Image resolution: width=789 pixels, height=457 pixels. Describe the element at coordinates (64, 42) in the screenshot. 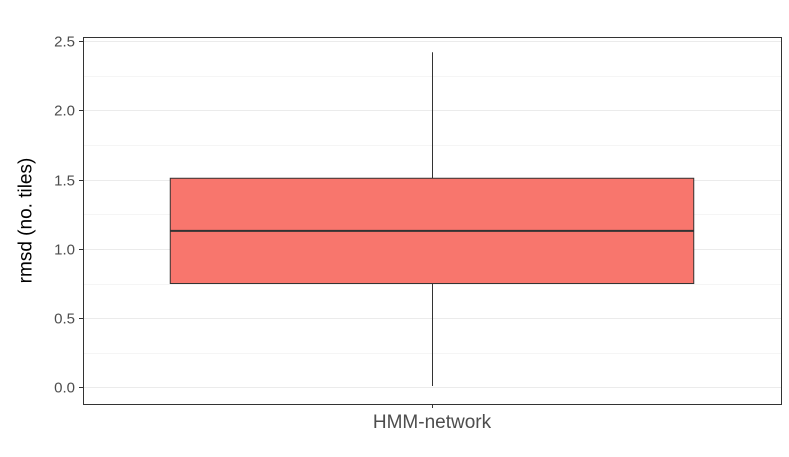

I see `y-tick-label: 2.5` at that location.